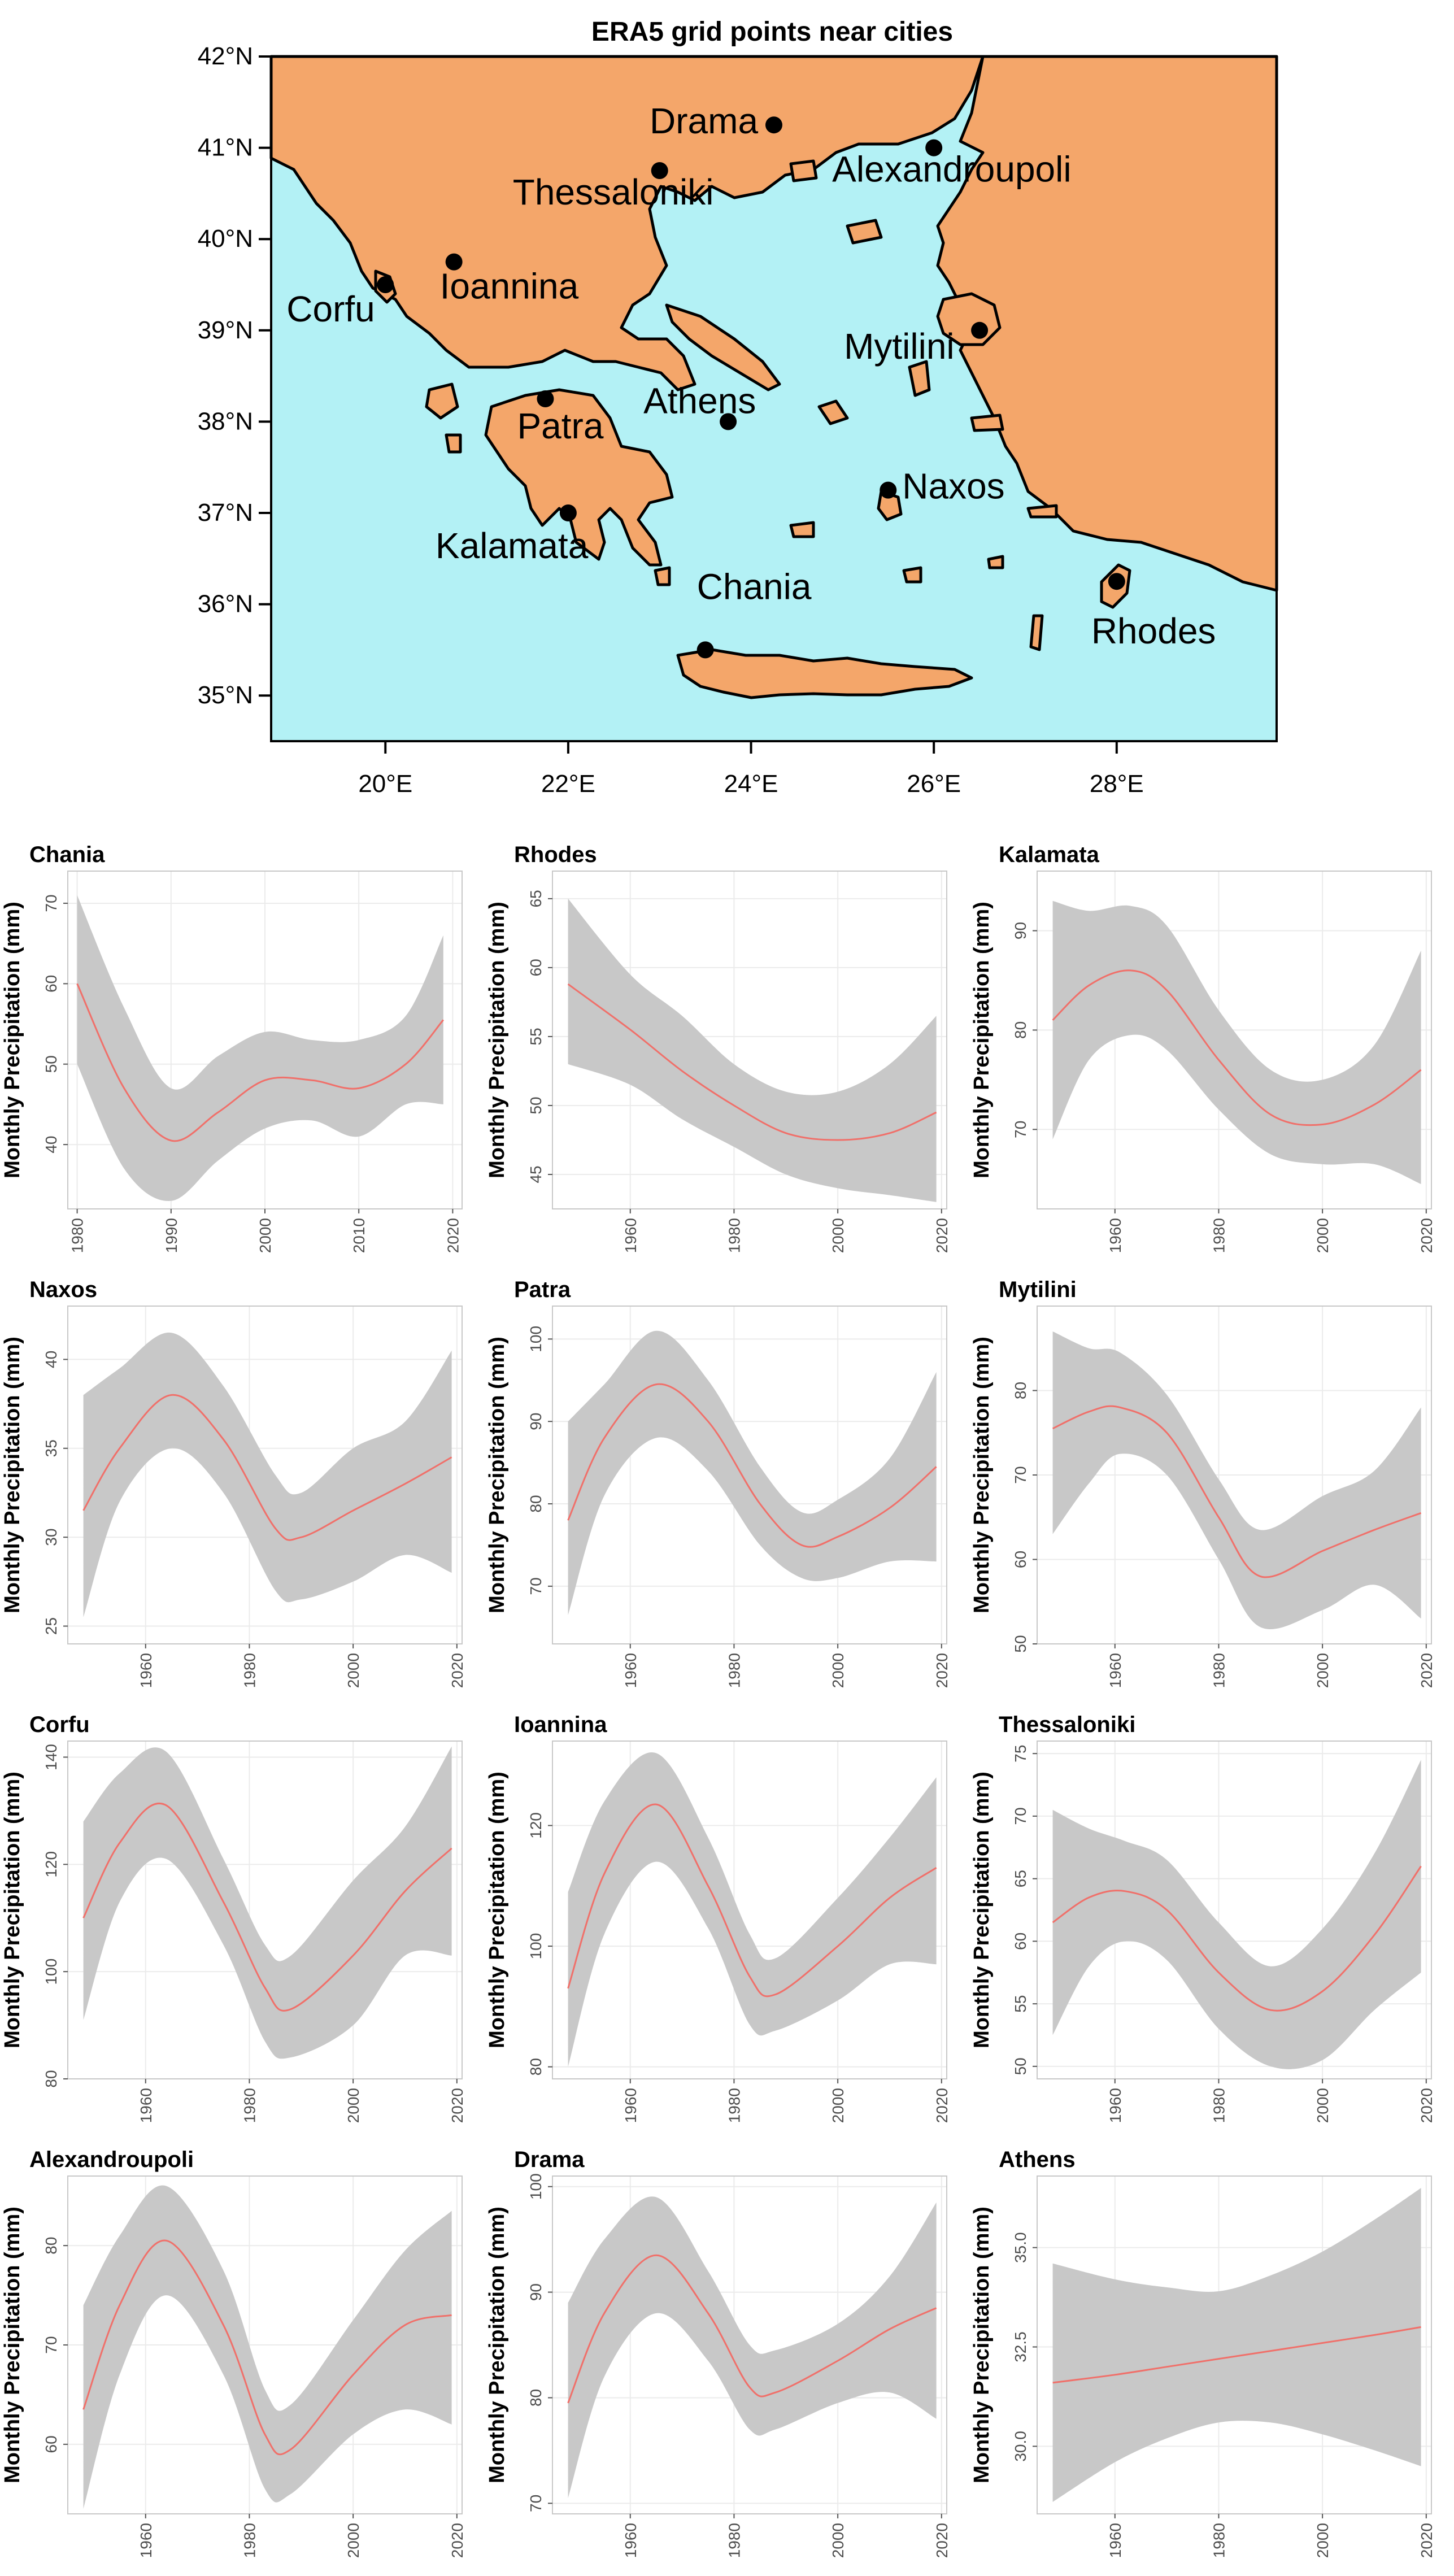 This screenshot has height=2576, width=1454. What do you see at coordinates (112, 2159) in the screenshot?
I see `panel-title: Alexandroupoli` at bounding box center [112, 2159].